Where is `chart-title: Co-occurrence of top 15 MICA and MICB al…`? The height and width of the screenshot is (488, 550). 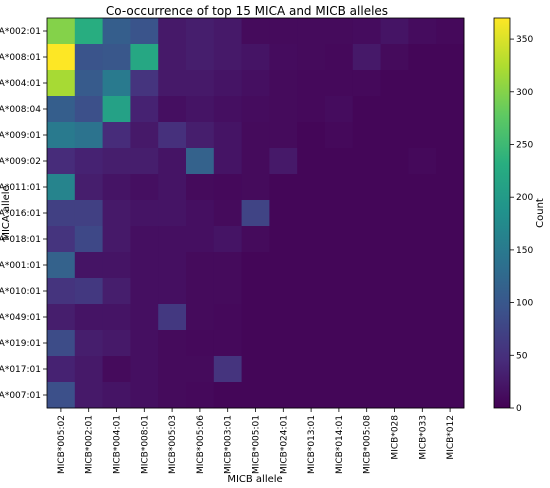 chart-title: Co-occurrence of top 15 MICA and MICB al… is located at coordinates (247, 11).